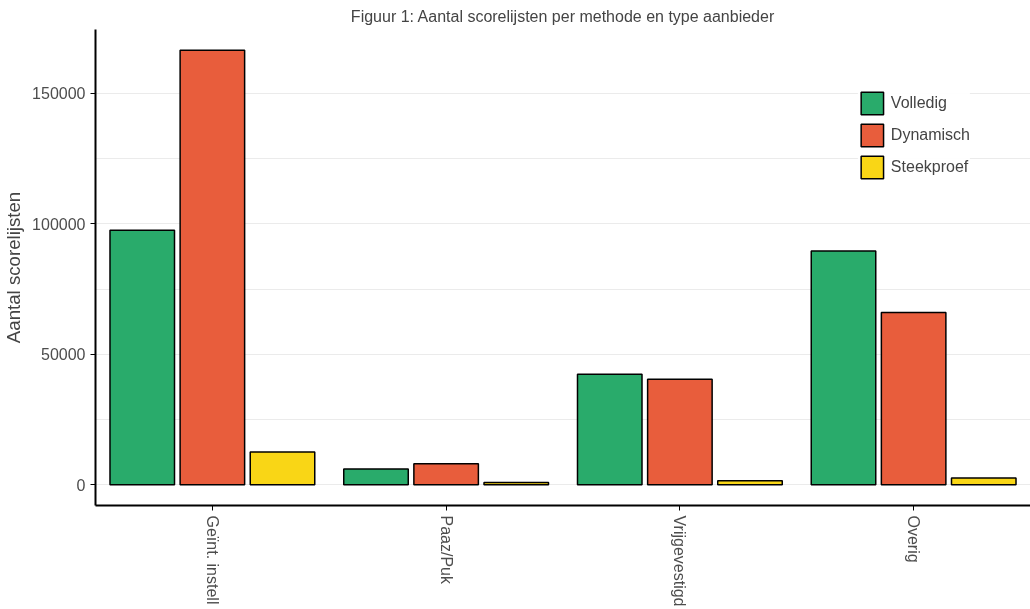 This screenshot has height=609, width=1030. I want to click on y-tick-label: 0, so click(81, 485).